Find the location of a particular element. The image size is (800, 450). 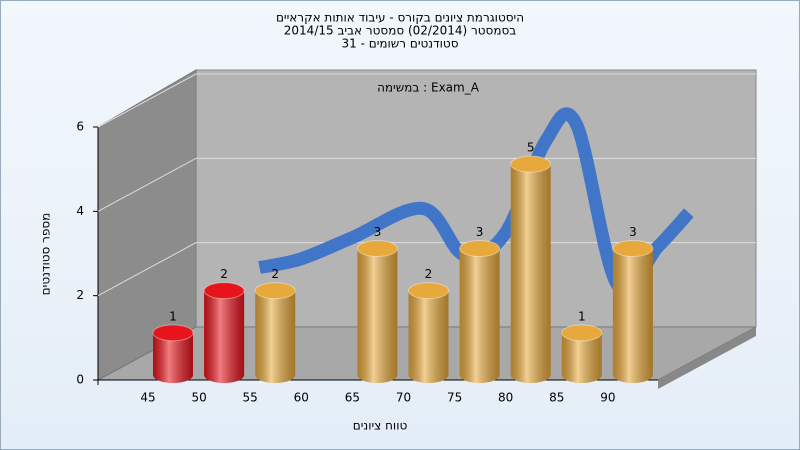

x-tick-label: 65 is located at coordinates (352, 398).